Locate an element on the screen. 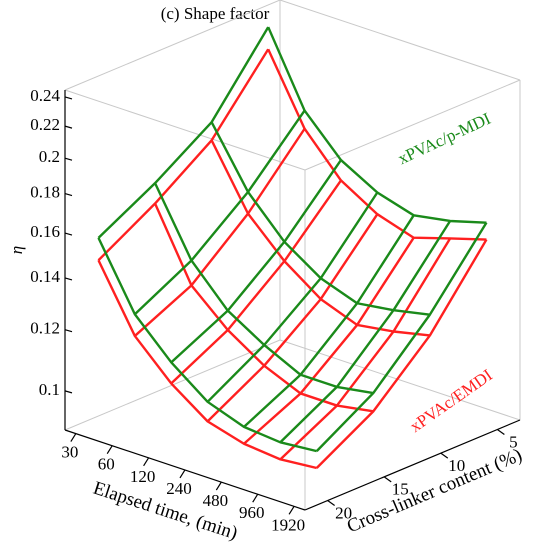  x-tick-label: 60 is located at coordinates (106, 464).